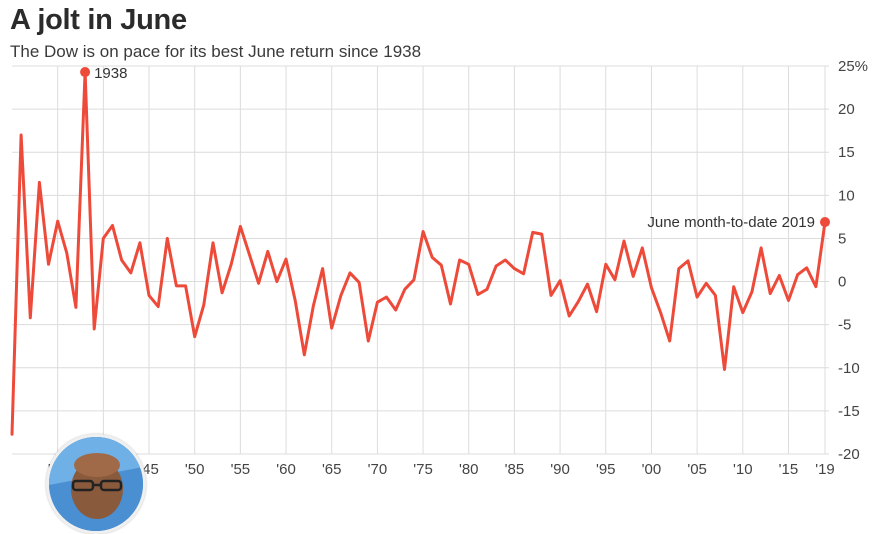 This screenshot has width=881, height=534. Describe the element at coordinates (697, 469) in the screenshot. I see `x-tick-label: '05` at that location.